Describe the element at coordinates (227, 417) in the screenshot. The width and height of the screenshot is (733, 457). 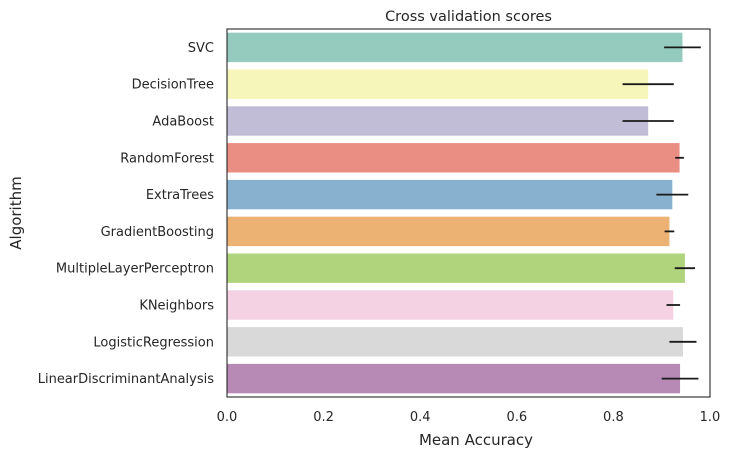
I see `x-tick-label: 0.0` at that location.